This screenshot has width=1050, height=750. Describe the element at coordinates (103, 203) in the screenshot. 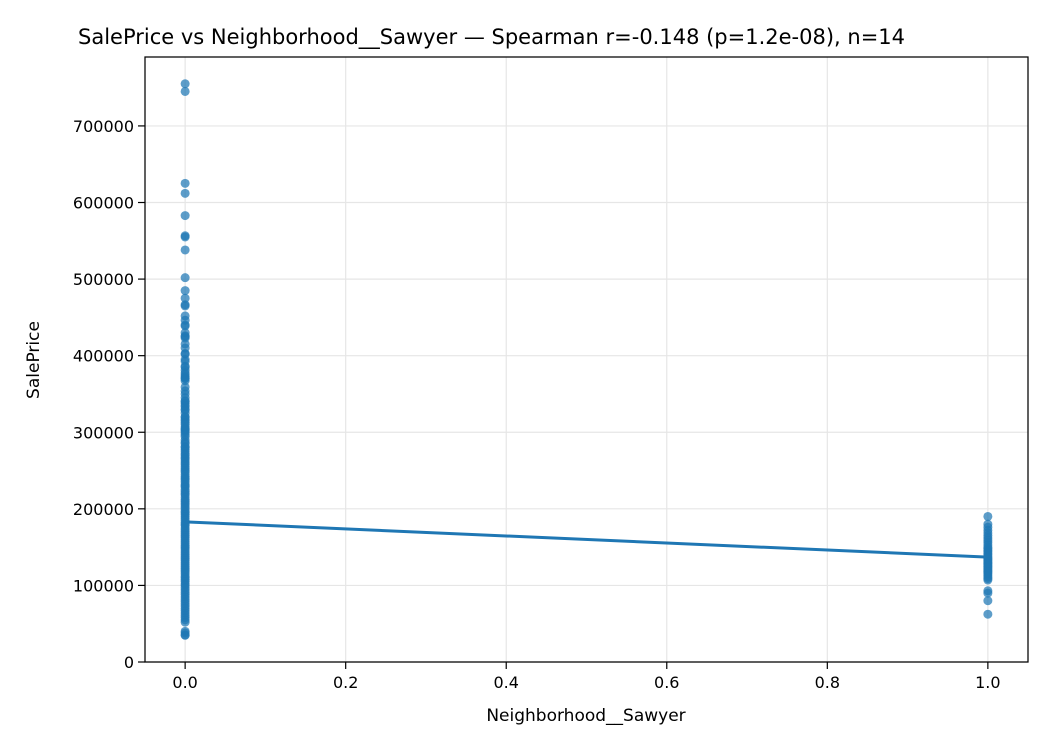

I see `y-tick-label: 600000` at that location.